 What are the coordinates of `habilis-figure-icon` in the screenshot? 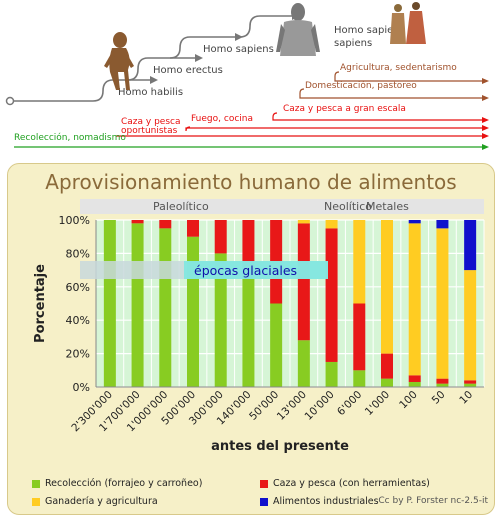 It's located at (119, 61).